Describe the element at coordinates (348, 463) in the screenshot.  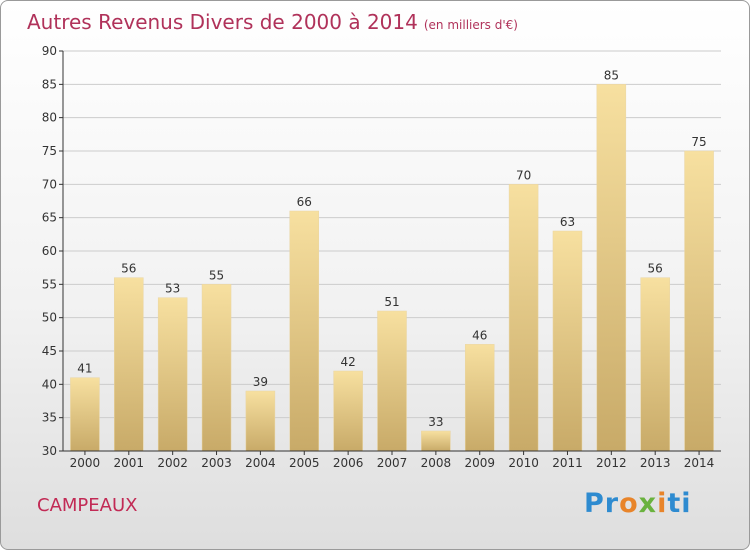
I see `x-tick-label: 2006` at that location.